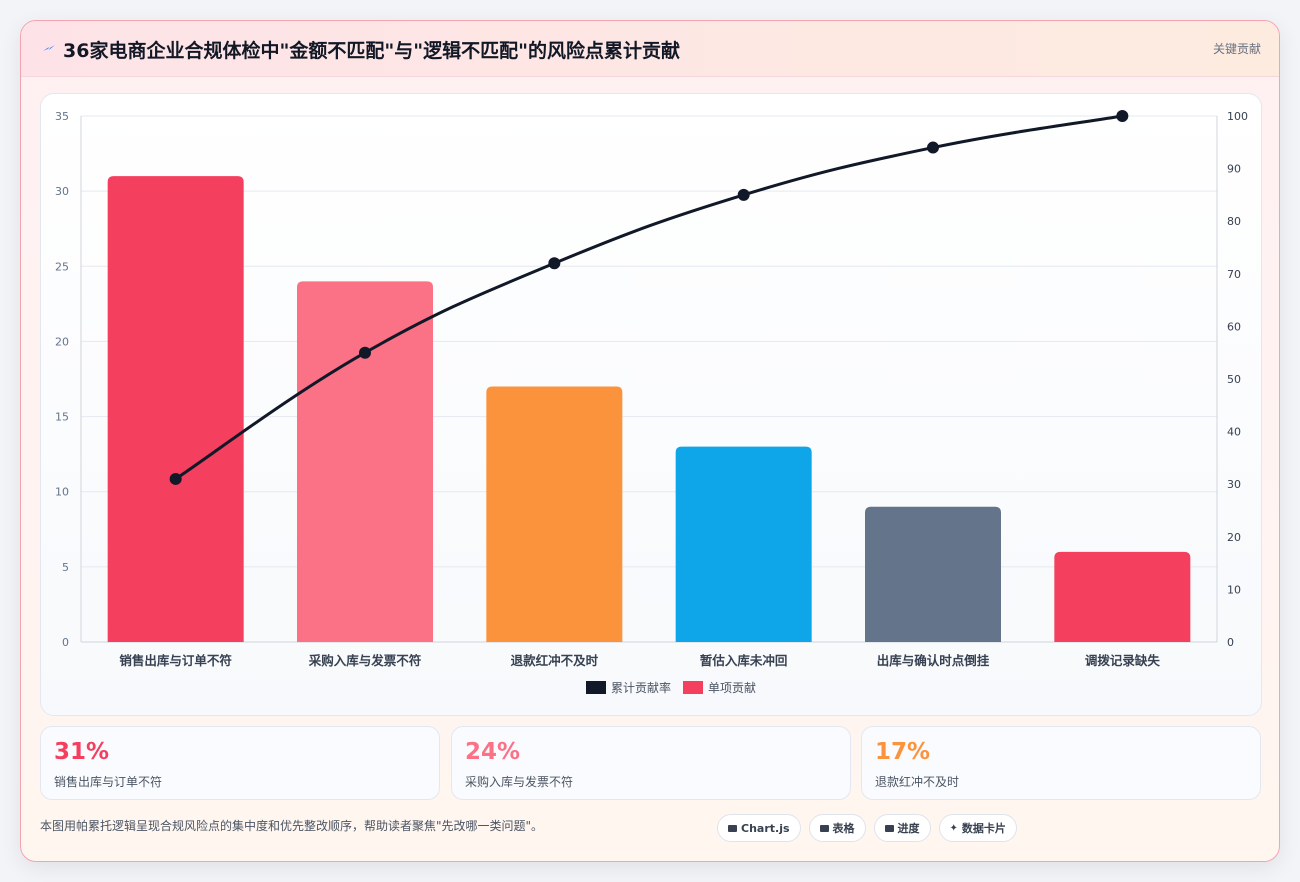 This screenshot has height=882, width=1300. What do you see at coordinates (82, 752) in the screenshot?
I see `stat-value: 31%` at bounding box center [82, 752].